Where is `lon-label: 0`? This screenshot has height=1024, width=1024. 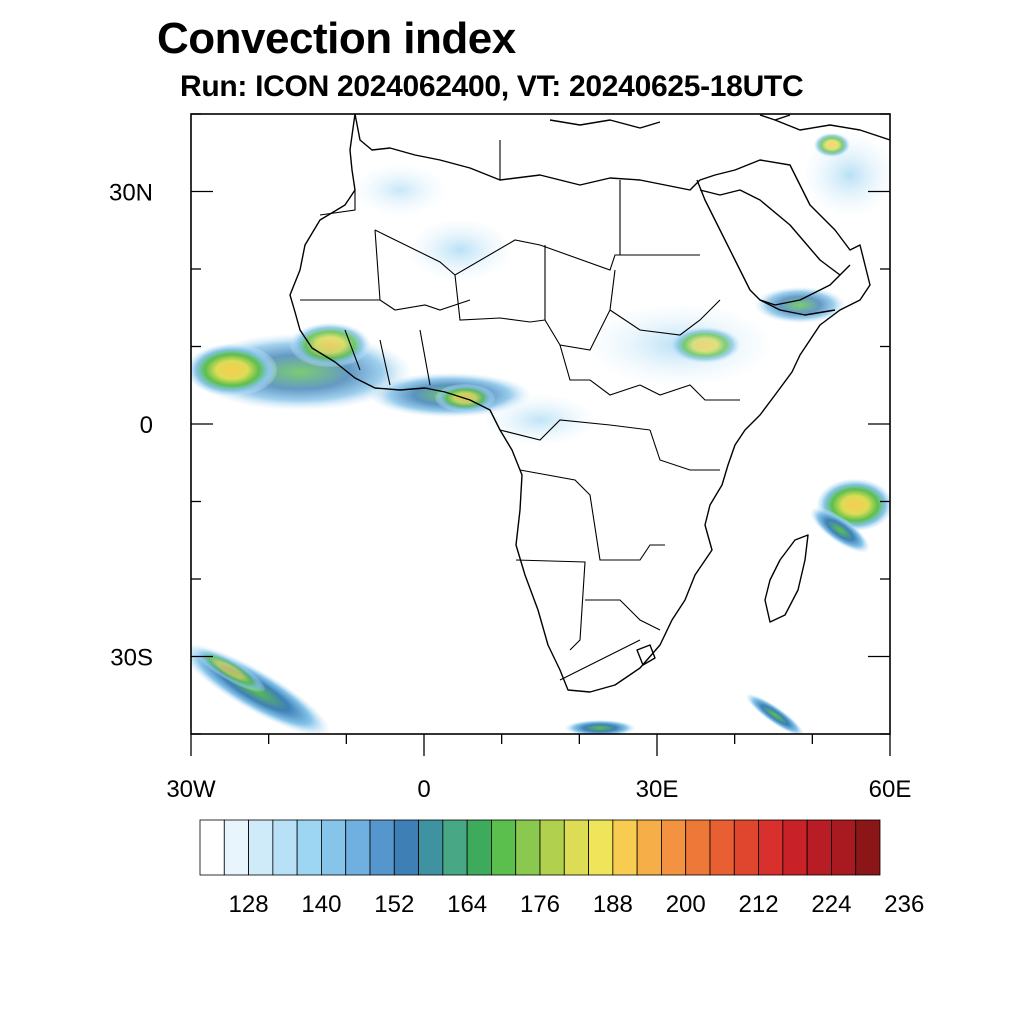
lon-label: 0 is located at coordinates (423, 789).